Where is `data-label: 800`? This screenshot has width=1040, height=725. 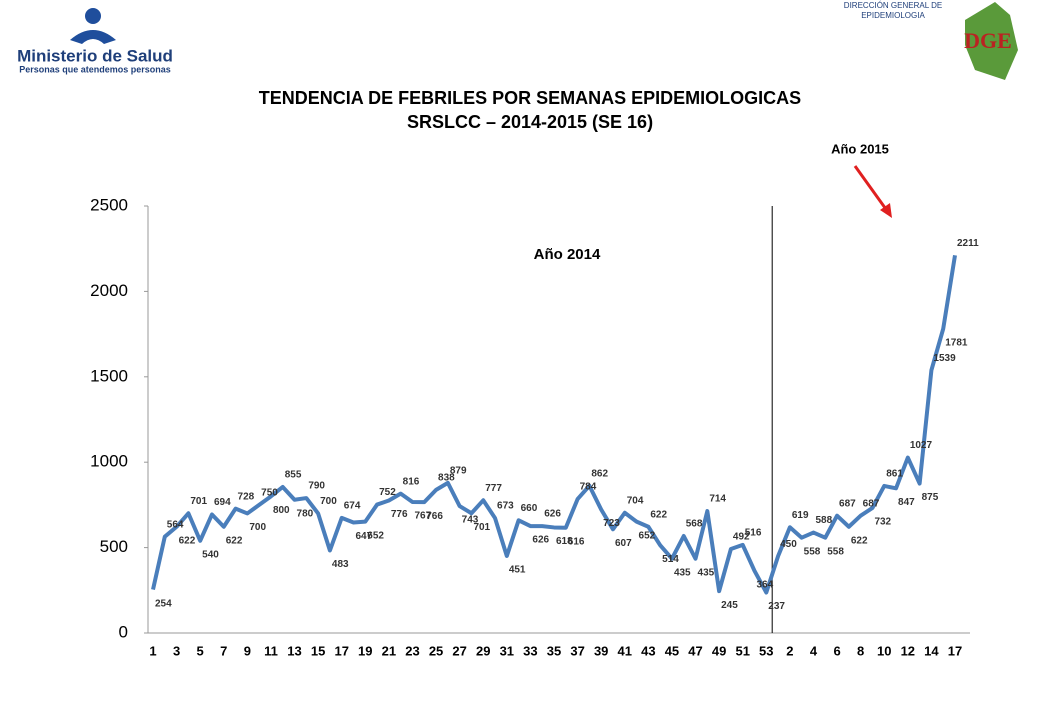
data-label: 800 is located at coordinates (281, 510).